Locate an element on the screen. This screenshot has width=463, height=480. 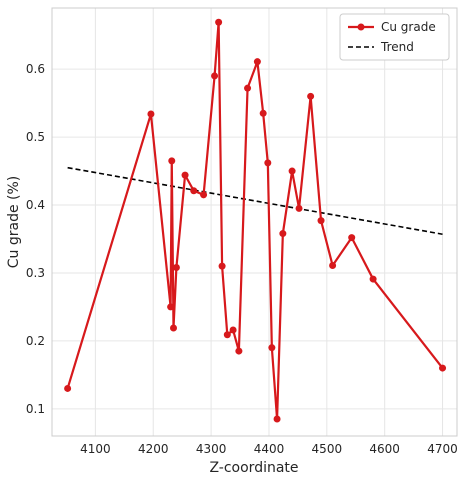
x-tick-label: 4100 is located at coordinates (95, 449).